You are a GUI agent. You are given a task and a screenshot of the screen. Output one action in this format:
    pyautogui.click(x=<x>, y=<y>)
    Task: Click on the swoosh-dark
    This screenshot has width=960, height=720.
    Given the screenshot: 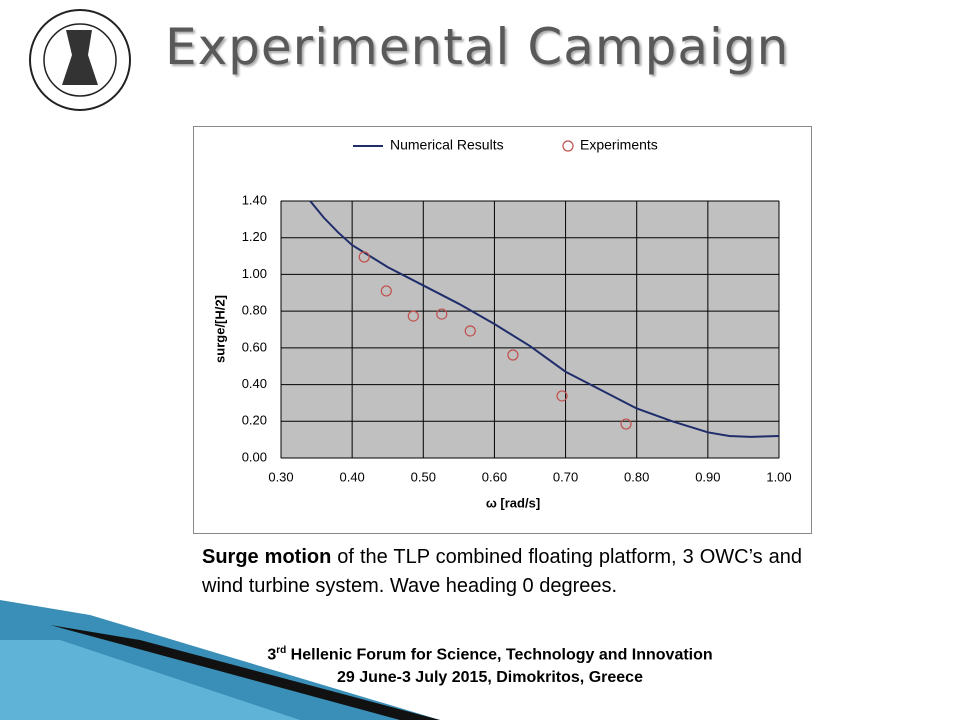 What is the action you would take?
    pyautogui.click(x=245, y=672)
    